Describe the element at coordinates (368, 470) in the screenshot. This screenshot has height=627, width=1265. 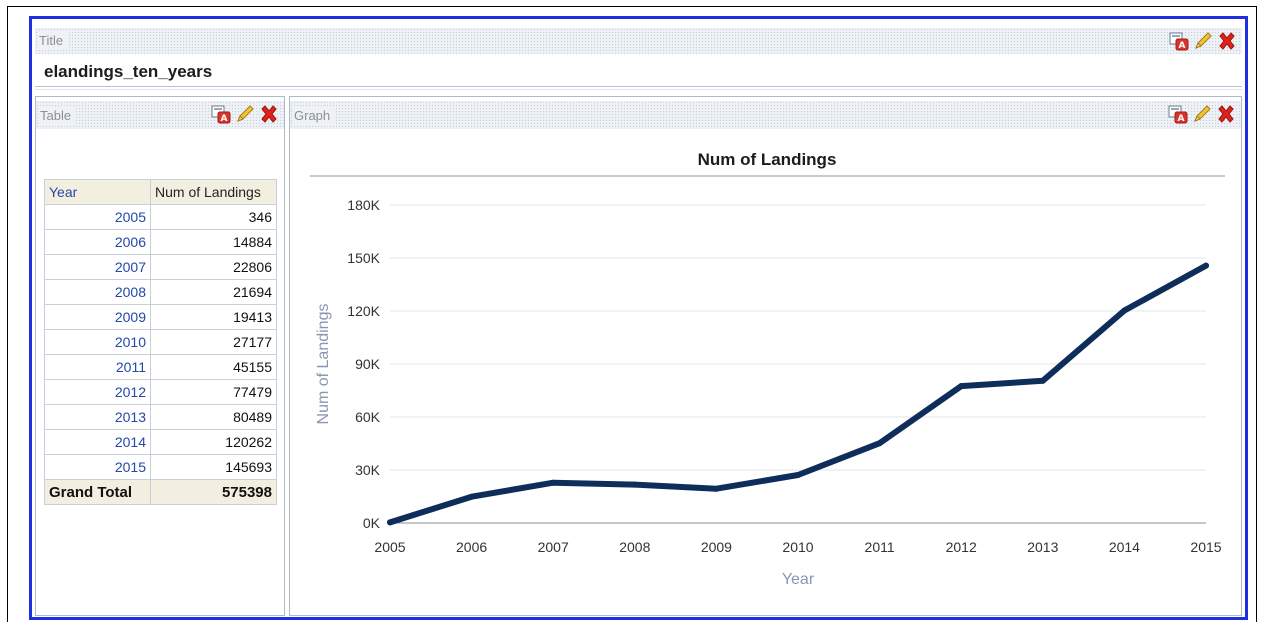
I see `y-tick-label: 30K` at that location.